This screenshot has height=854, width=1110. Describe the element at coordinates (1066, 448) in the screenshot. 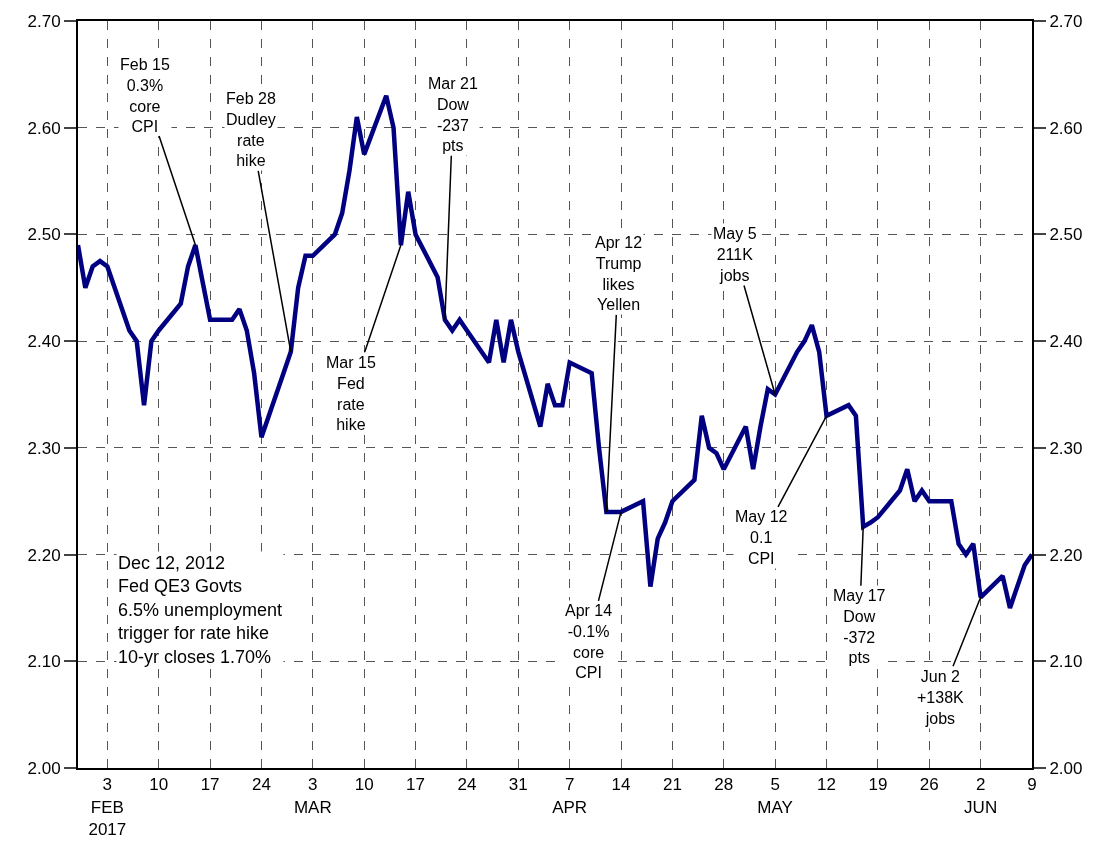

I see `y2-tick-label: 2.30` at that location.